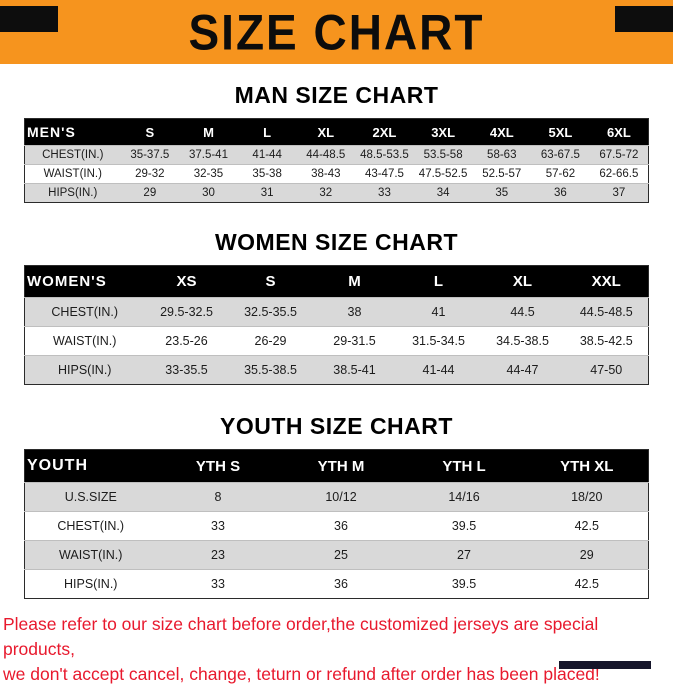 Image resolution: width=673 pixels, height=687 pixels. I want to click on column-header: 6XL, so click(619, 132).